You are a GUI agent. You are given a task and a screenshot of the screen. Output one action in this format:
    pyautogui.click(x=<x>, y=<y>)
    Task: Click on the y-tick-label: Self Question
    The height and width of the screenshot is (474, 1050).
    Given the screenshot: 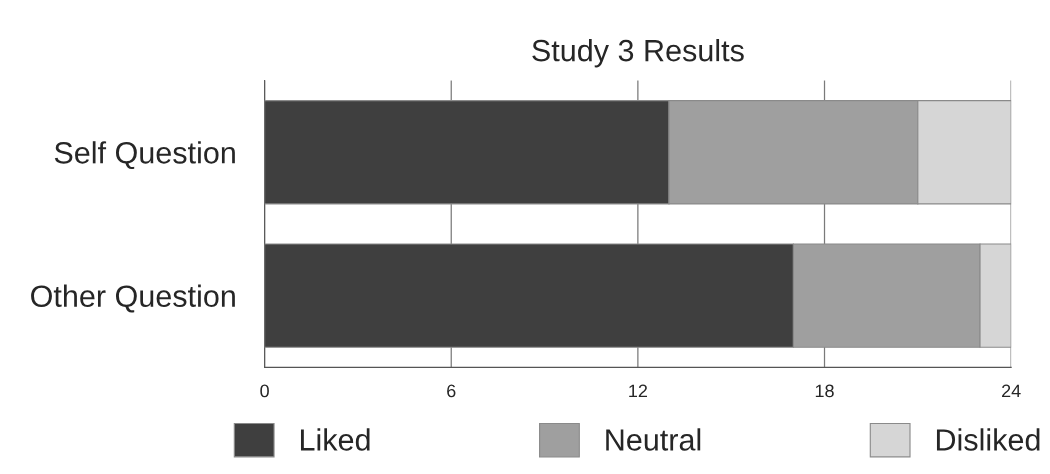 What is the action you would take?
    pyautogui.click(x=144, y=155)
    